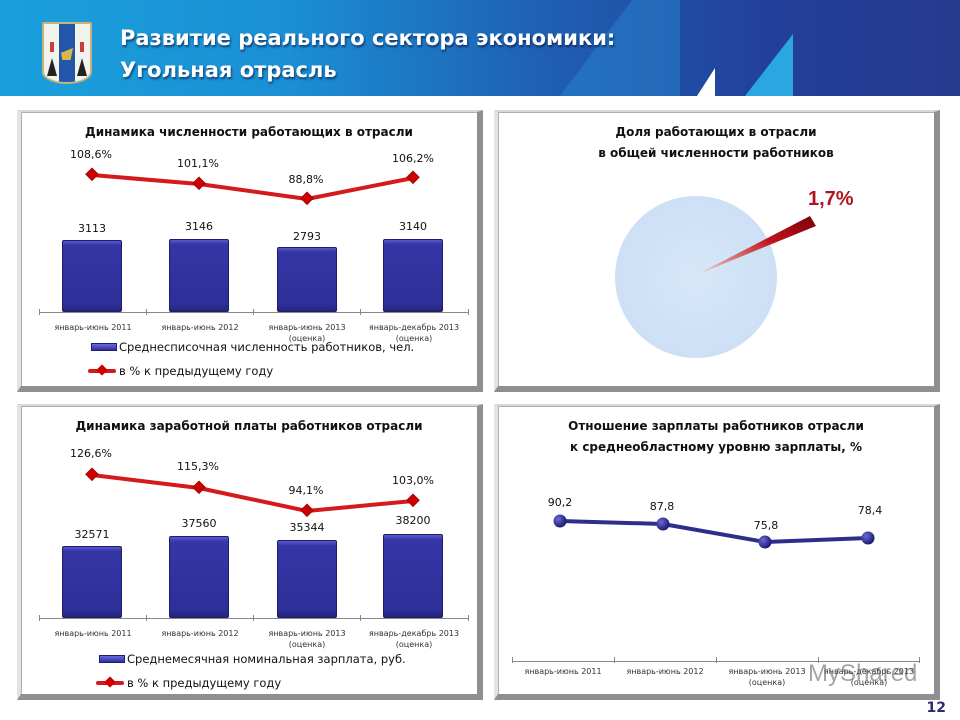 The image size is (960, 720). I want to click on bar-data-label: 3146, so click(199, 226).